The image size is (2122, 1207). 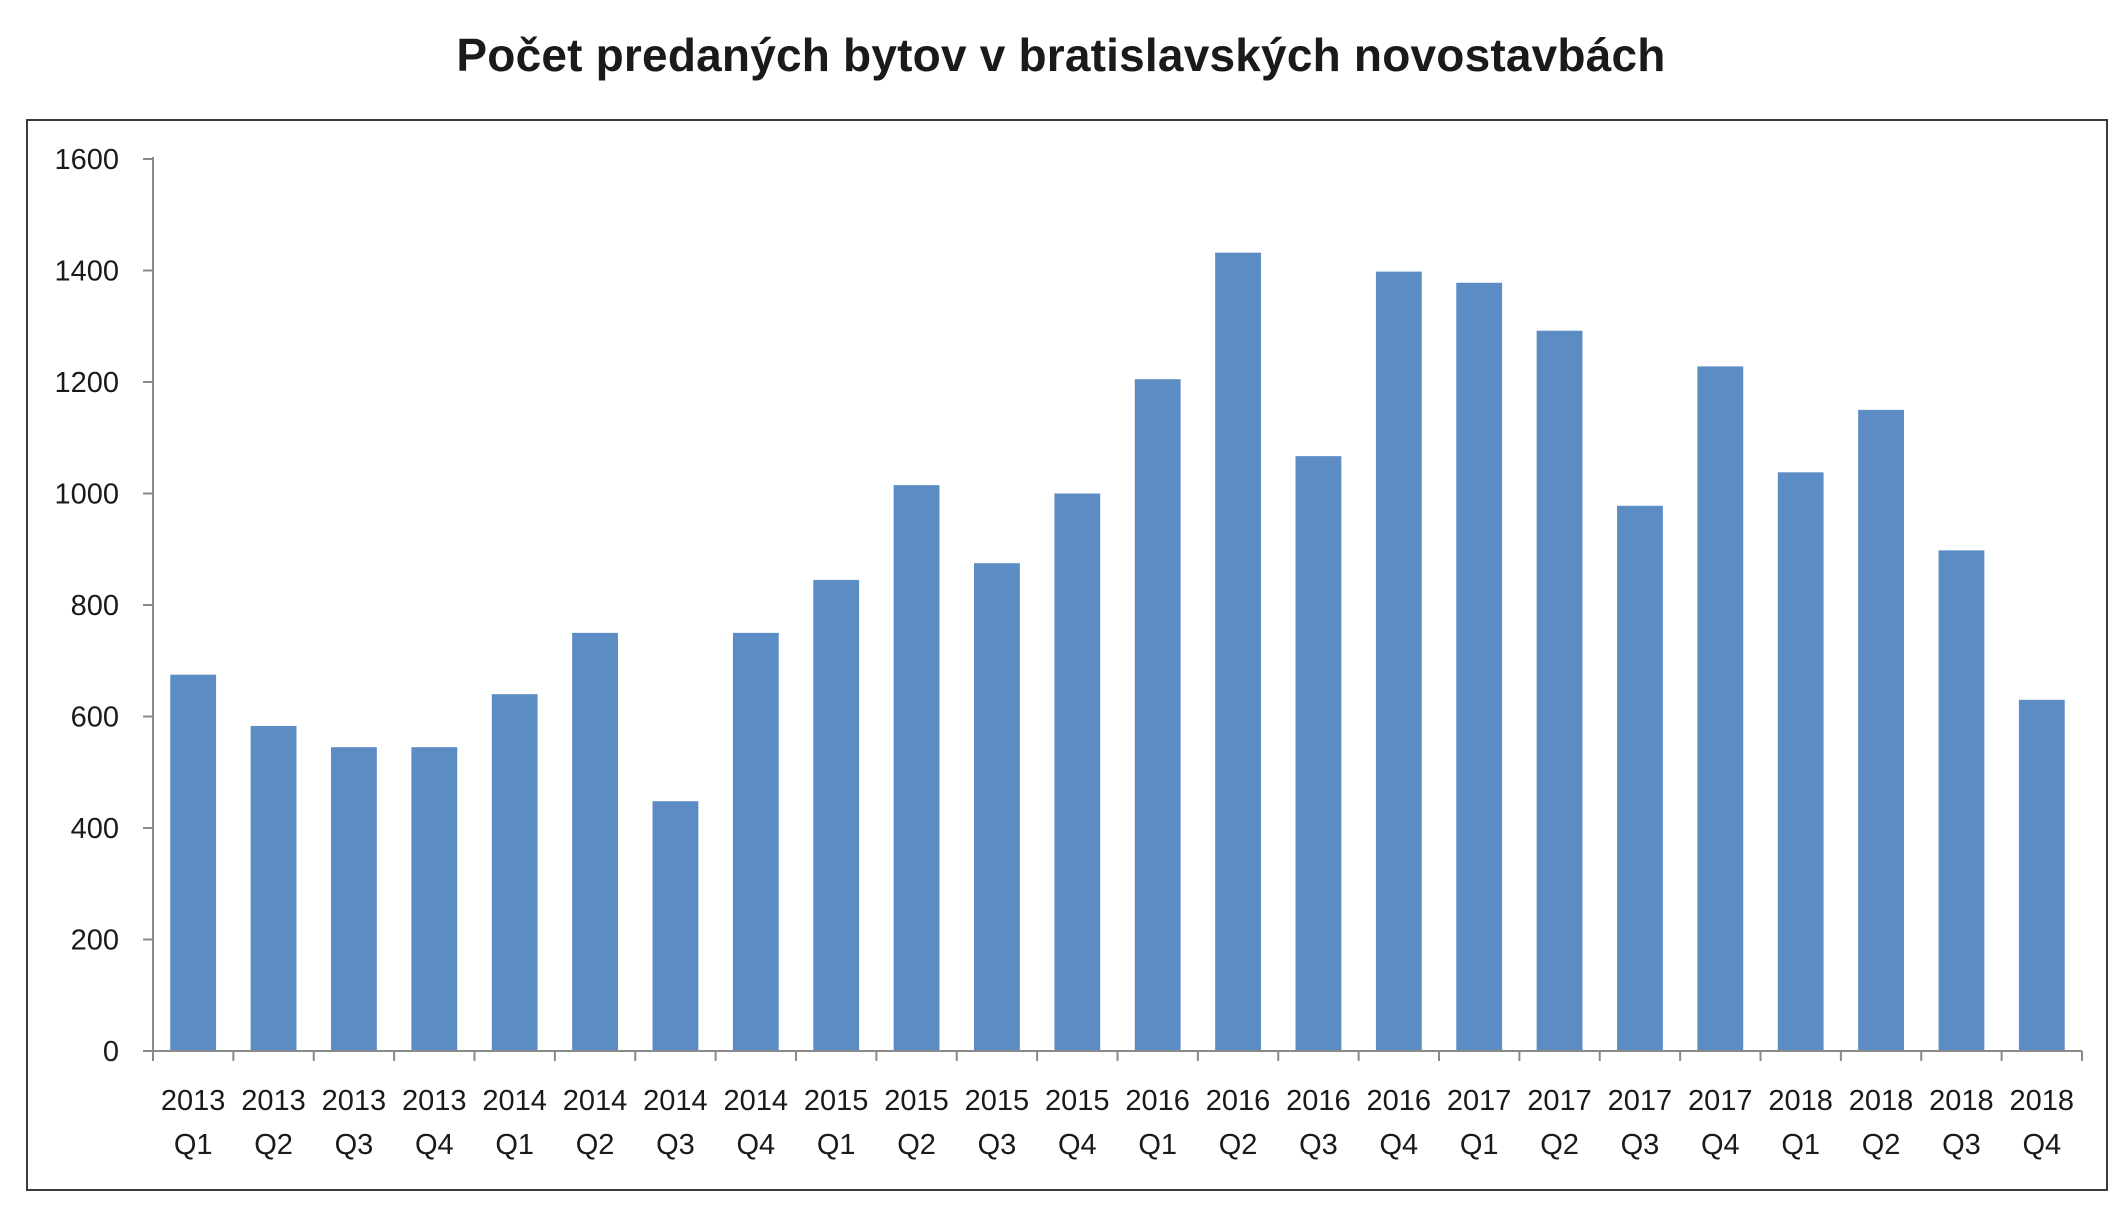 I want to click on y-tick-label: 1200, so click(x=86, y=383).